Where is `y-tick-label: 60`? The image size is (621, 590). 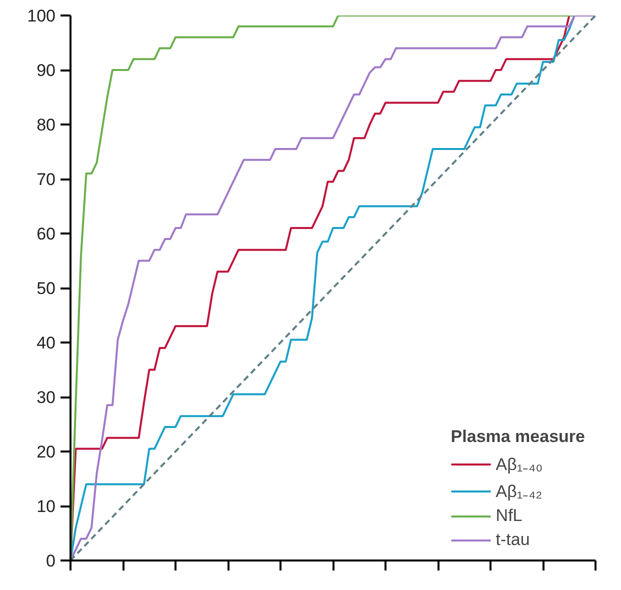 y-tick-label: 60 is located at coordinates (46, 234).